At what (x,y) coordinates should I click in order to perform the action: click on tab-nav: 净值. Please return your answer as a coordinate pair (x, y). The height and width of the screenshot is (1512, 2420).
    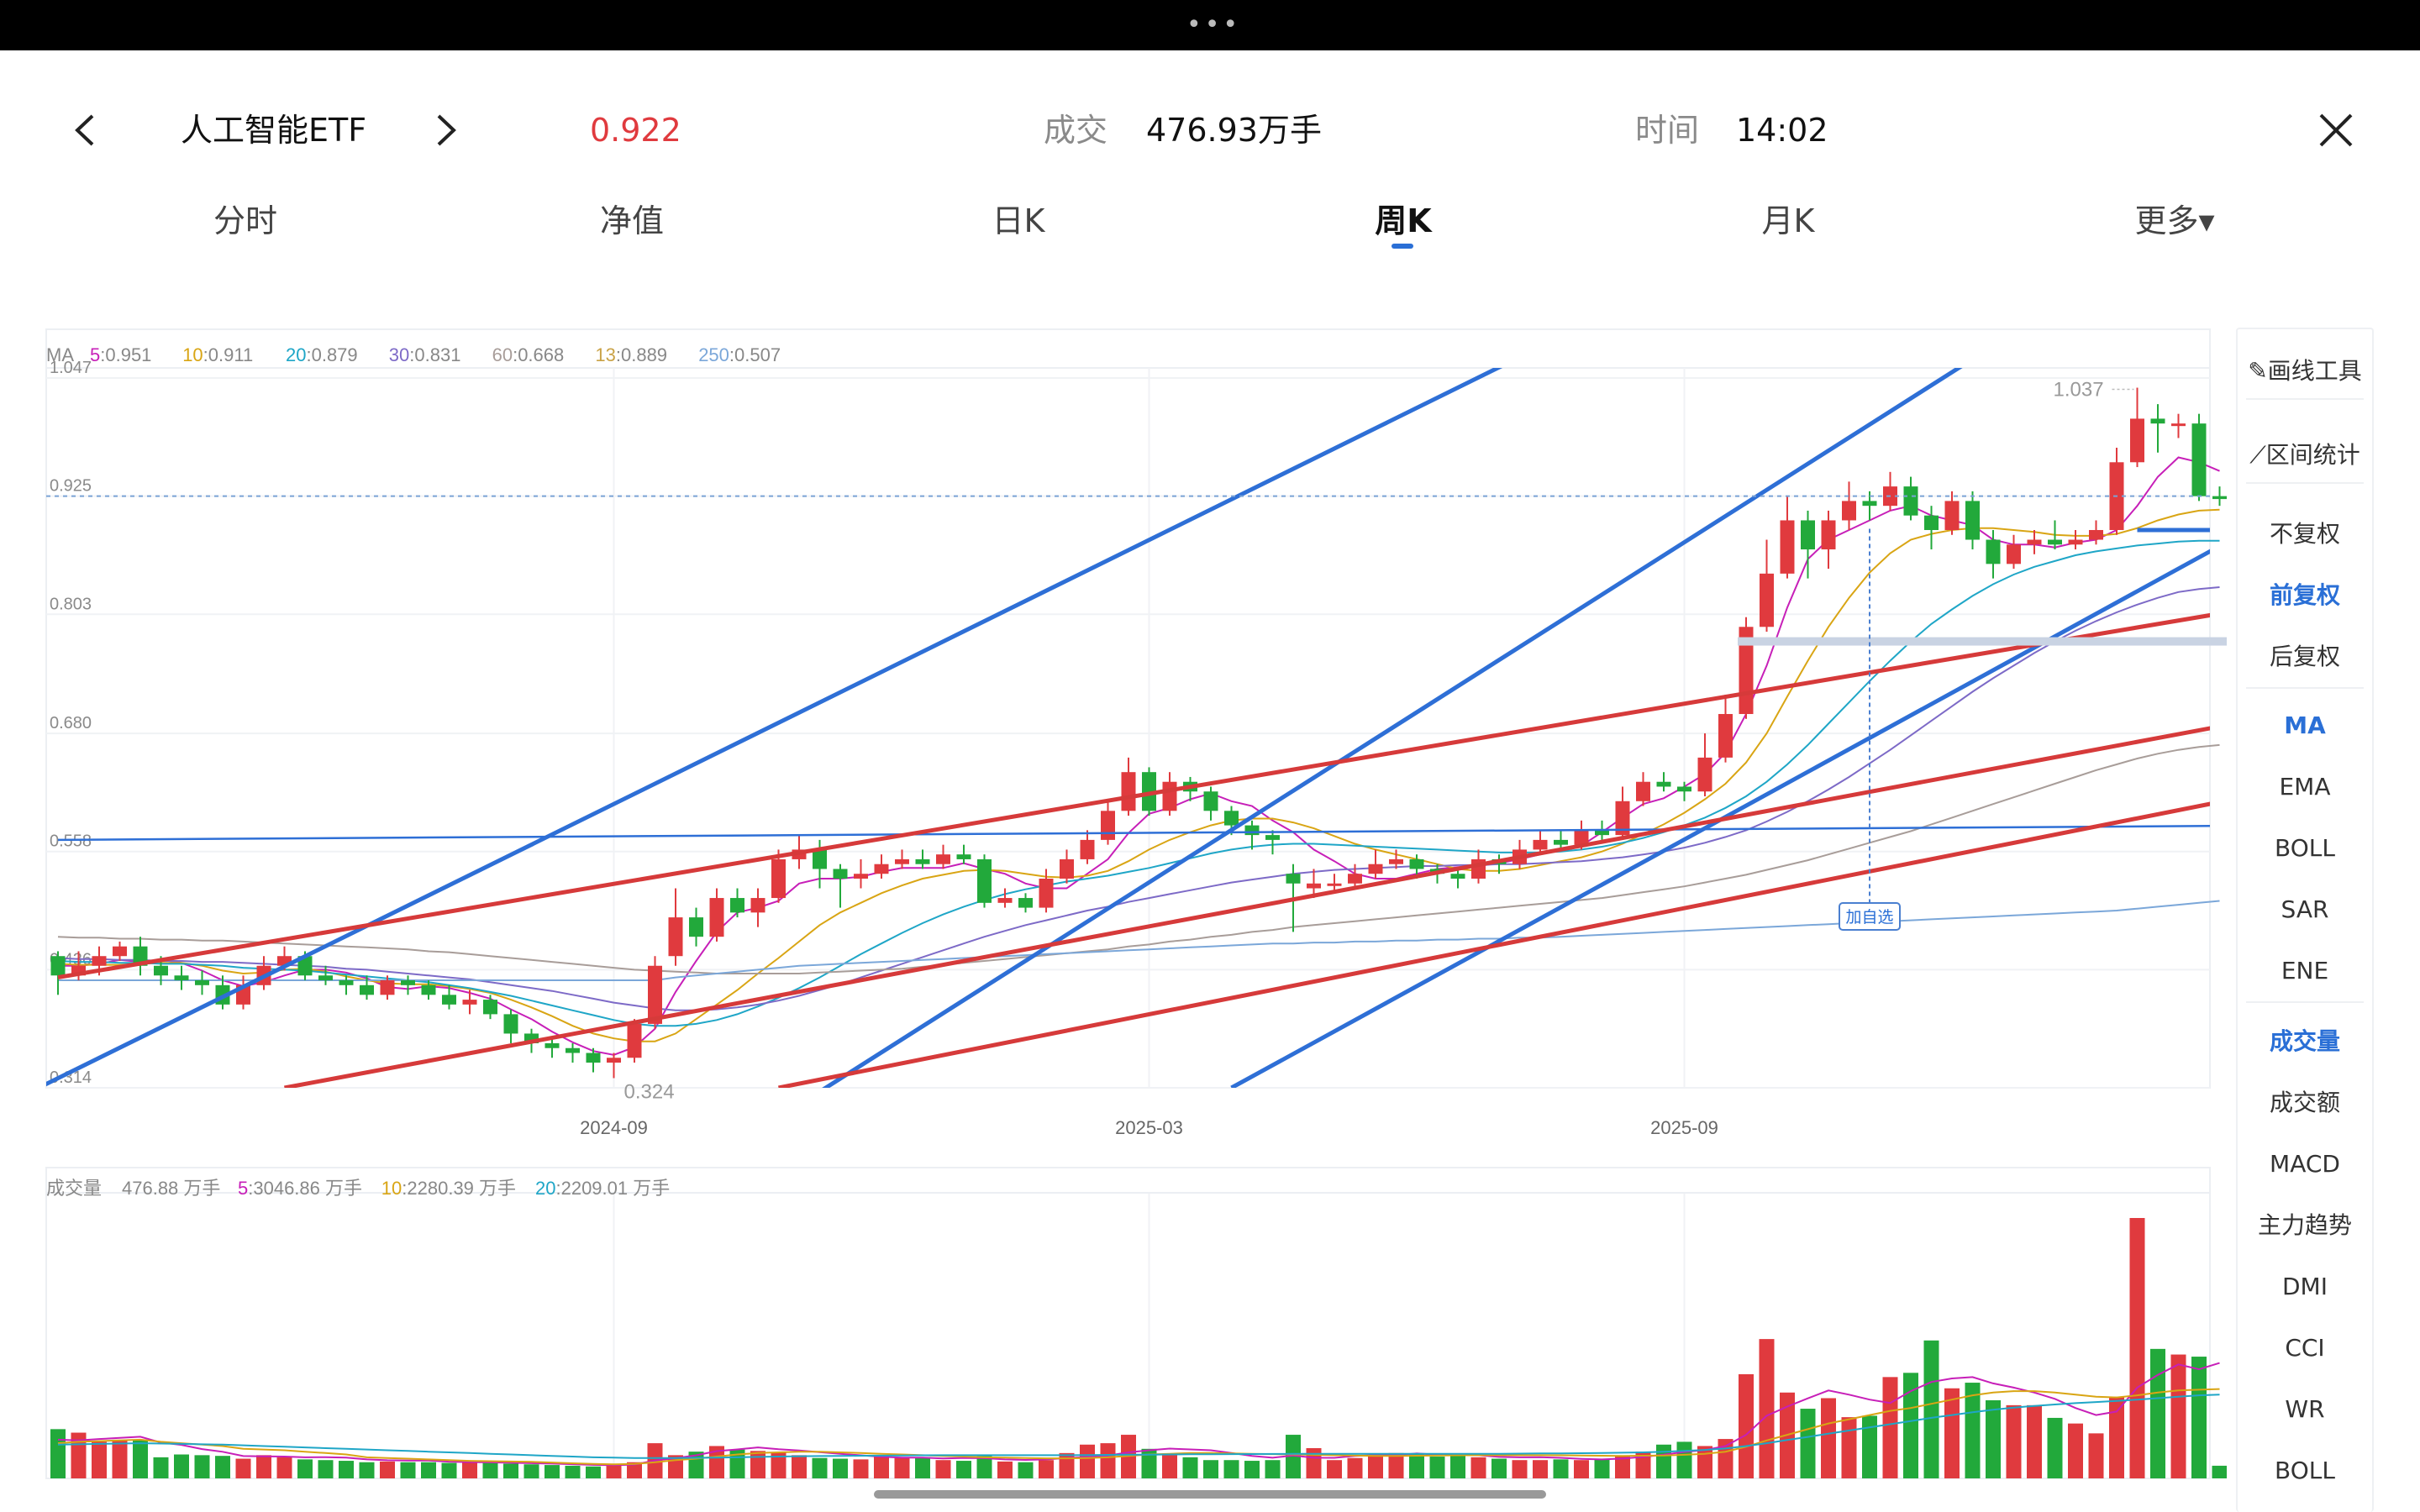
    Looking at the image, I should click on (632, 220).